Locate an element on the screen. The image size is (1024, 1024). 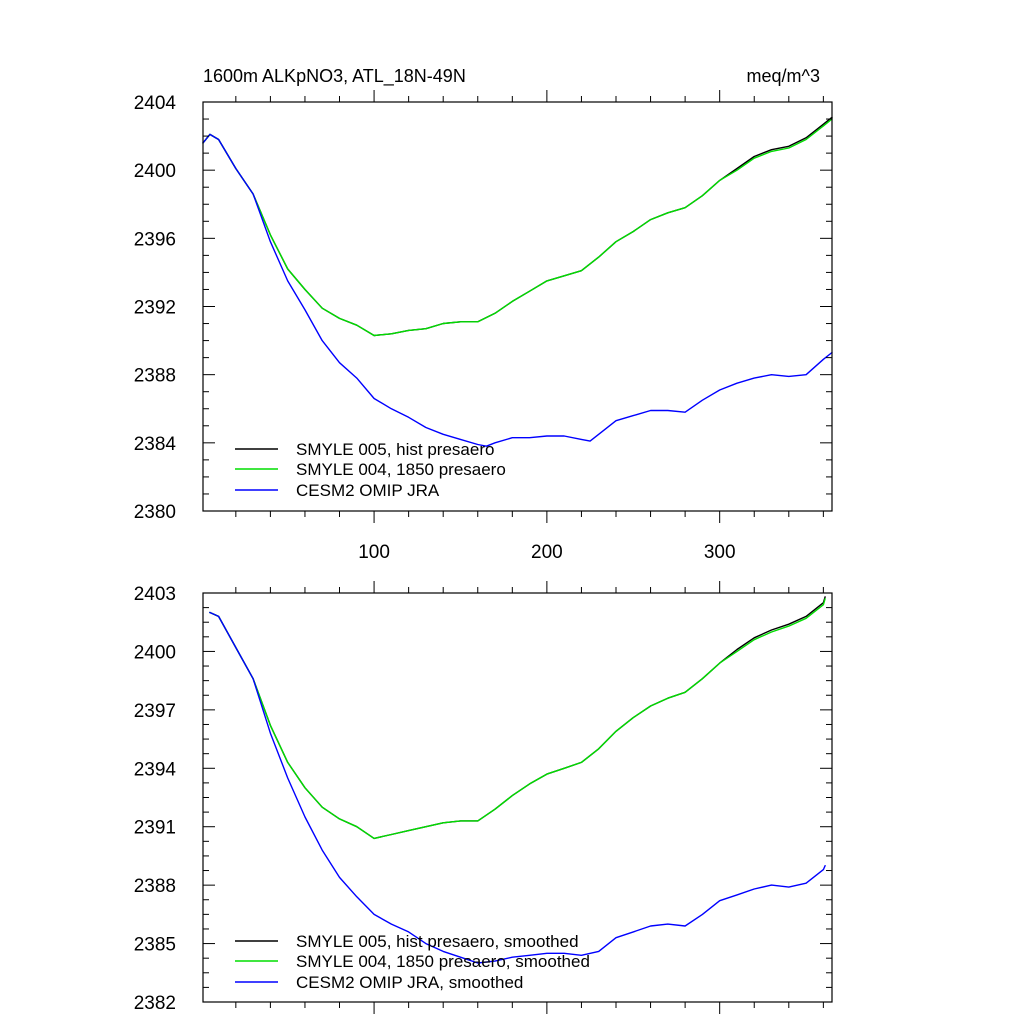
y-tick-label: 2392 is located at coordinates (155, 308).